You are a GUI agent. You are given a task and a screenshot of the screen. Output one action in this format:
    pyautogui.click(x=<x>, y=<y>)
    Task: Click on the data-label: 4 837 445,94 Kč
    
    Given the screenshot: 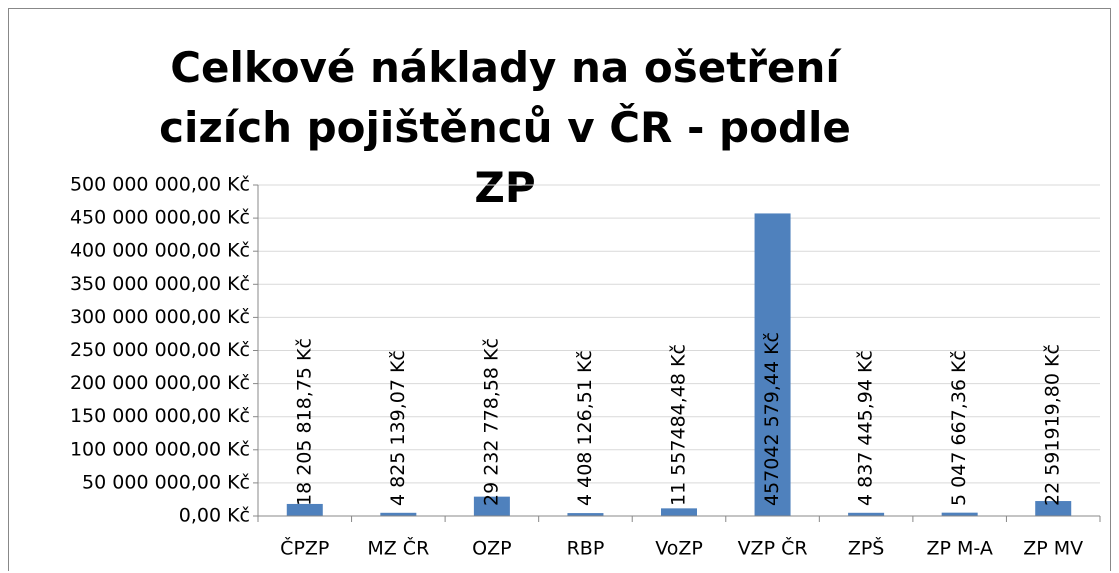 What is the action you would take?
    pyautogui.click(x=866, y=428)
    